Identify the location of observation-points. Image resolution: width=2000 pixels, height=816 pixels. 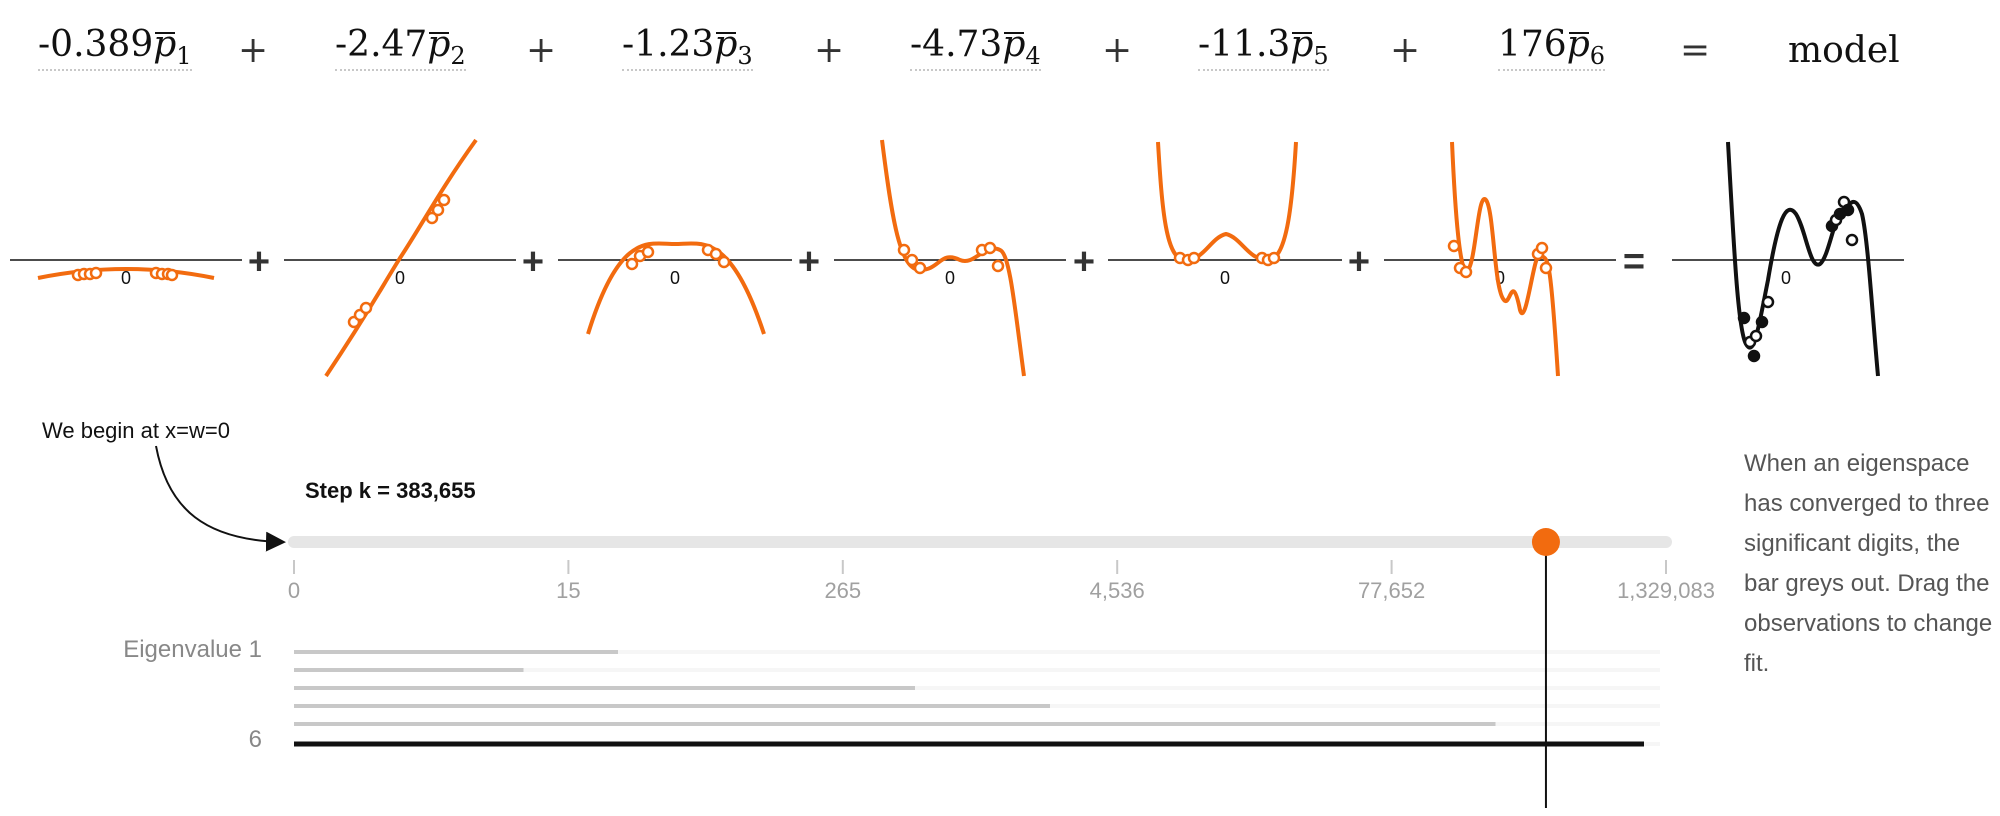
(812, 261).